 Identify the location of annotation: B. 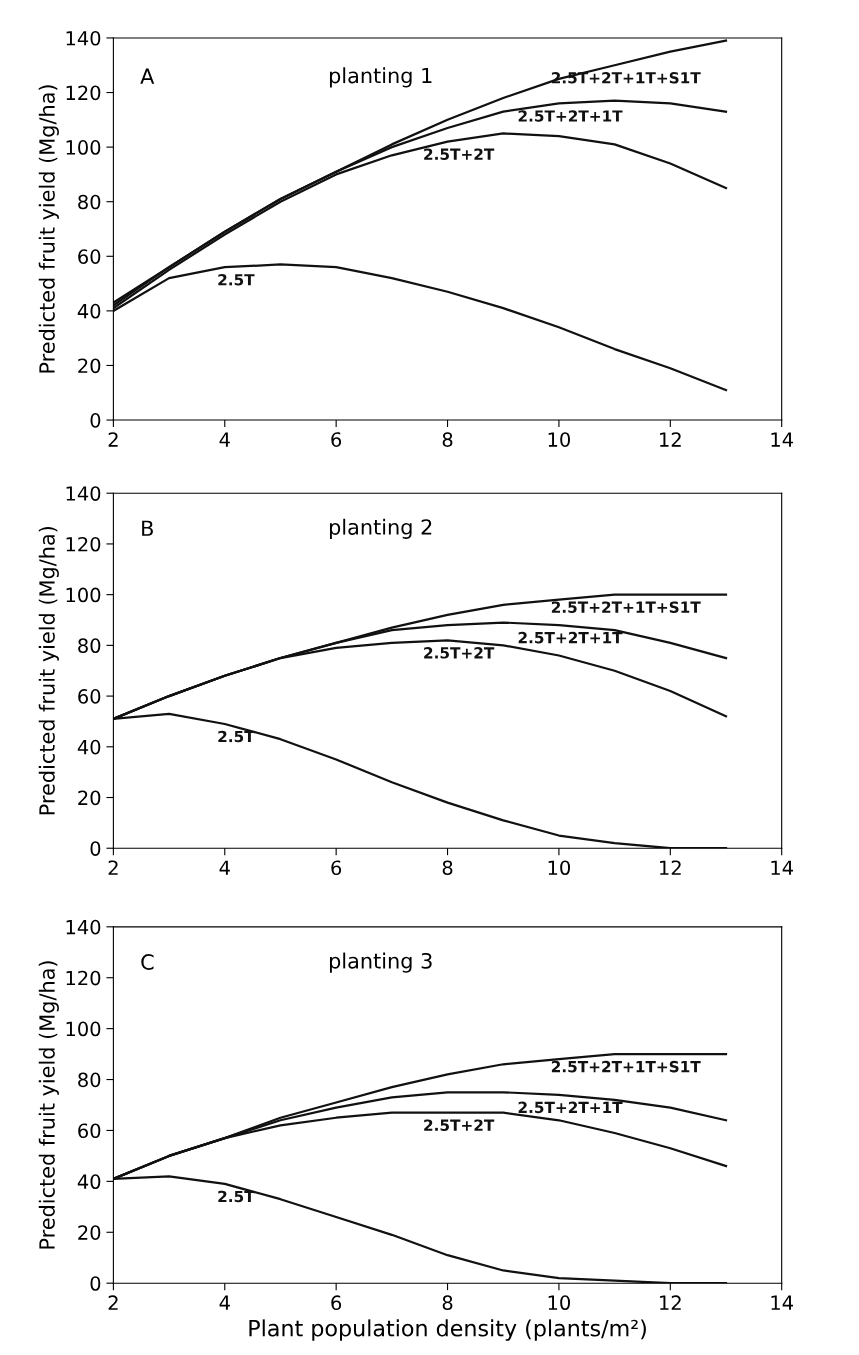
(147, 528).